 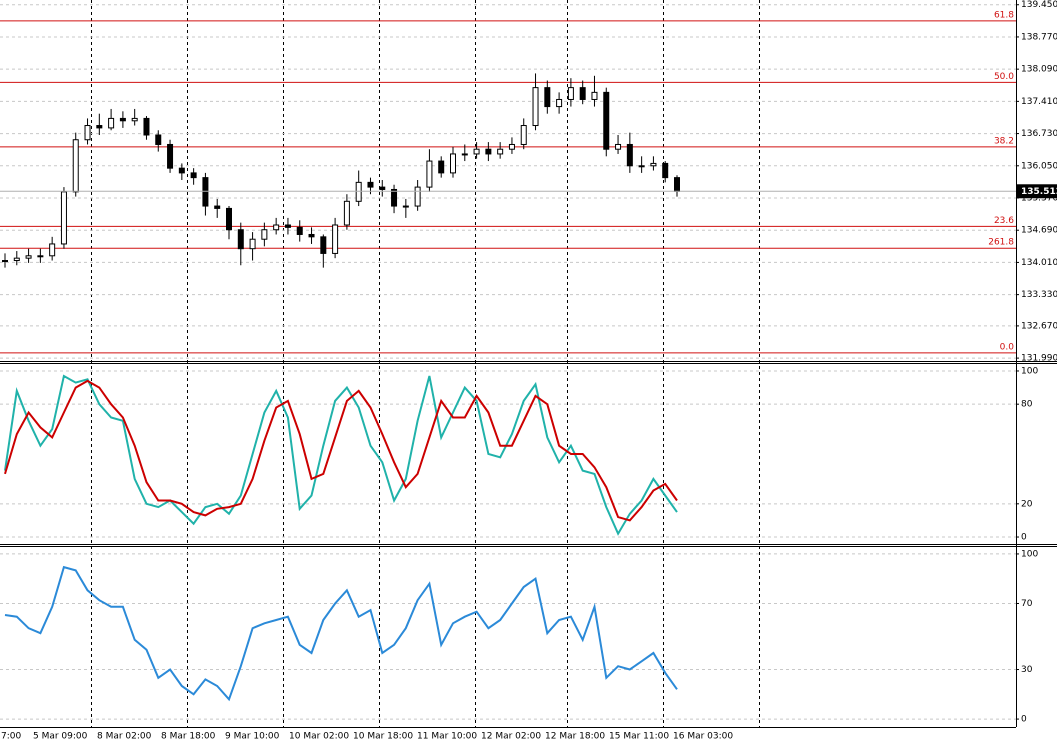 What do you see at coordinates (1039, 37) in the screenshot?
I see `y-tick-label: 138.770` at bounding box center [1039, 37].